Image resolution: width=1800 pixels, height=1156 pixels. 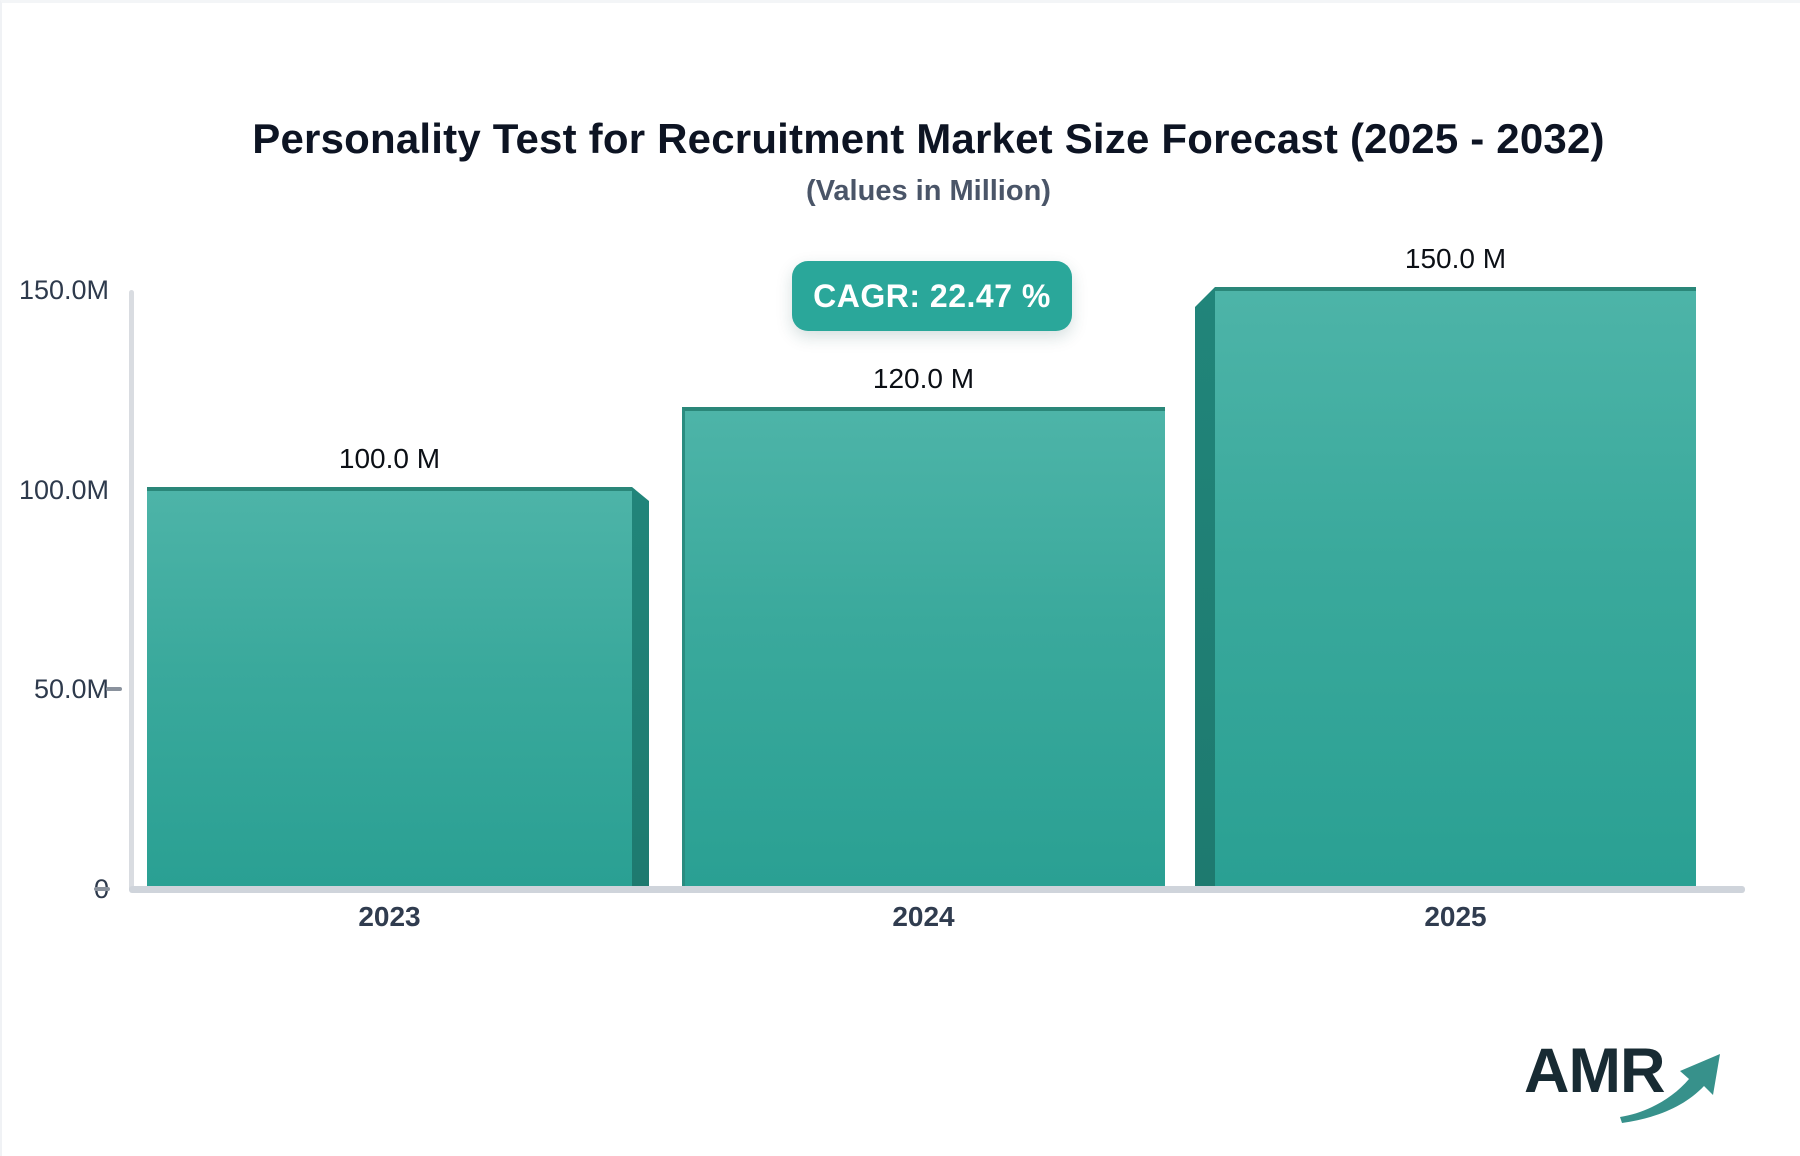 What do you see at coordinates (923, 378) in the screenshot?
I see `bar-value-label-2024: 120.0 M` at bounding box center [923, 378].